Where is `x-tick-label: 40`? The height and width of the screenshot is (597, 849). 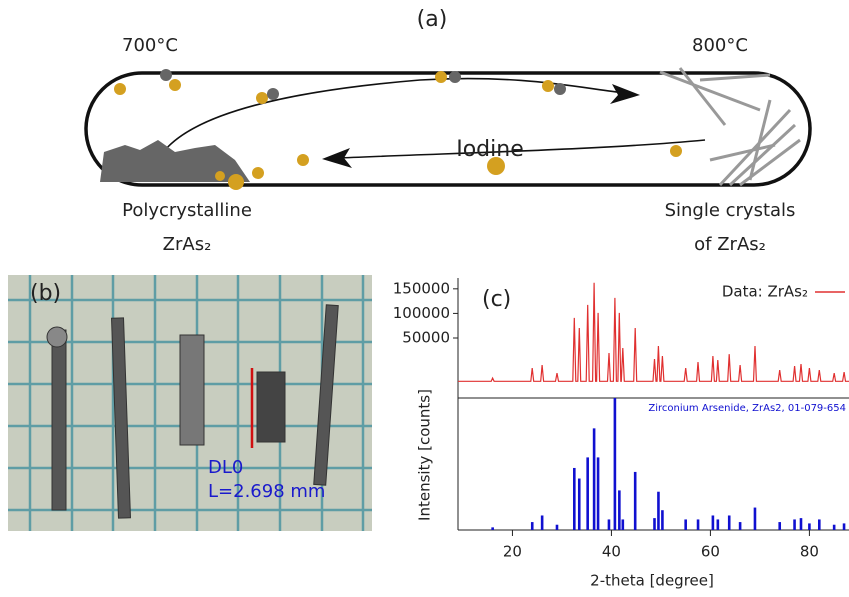
x-tick-label: 40 is located at coordinates (611, 552).